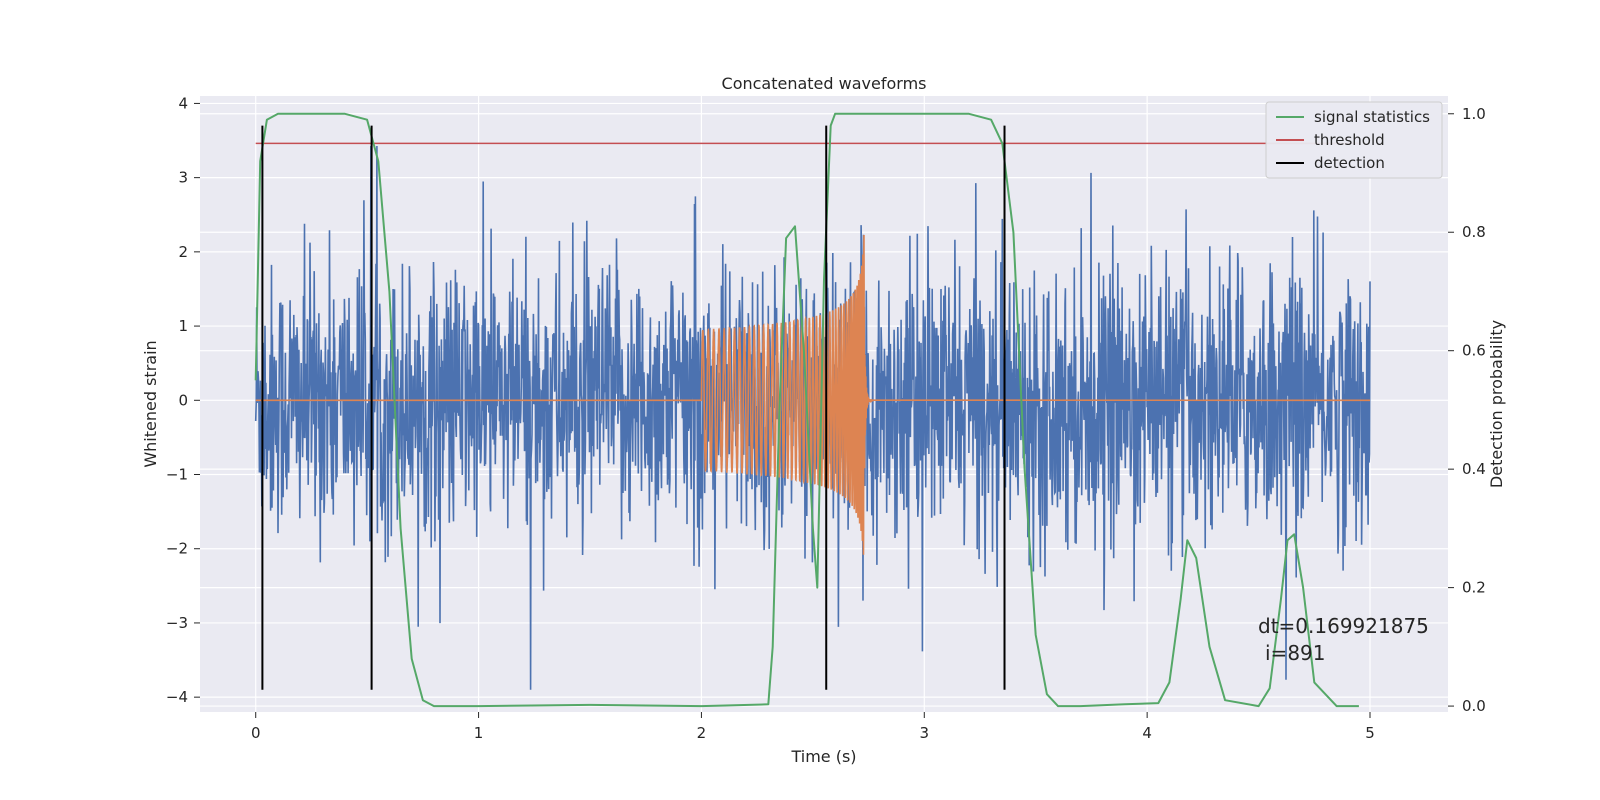  I want to click on y-left-tick-label: −4, so click(177, 697).